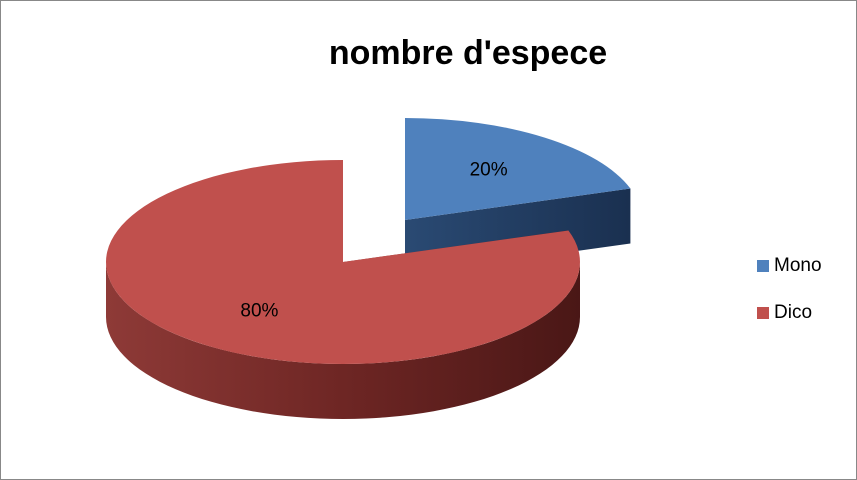  Describe the element at coordinates (798, 265) in the screenshot. I see `legend-label: Mono` at that location.